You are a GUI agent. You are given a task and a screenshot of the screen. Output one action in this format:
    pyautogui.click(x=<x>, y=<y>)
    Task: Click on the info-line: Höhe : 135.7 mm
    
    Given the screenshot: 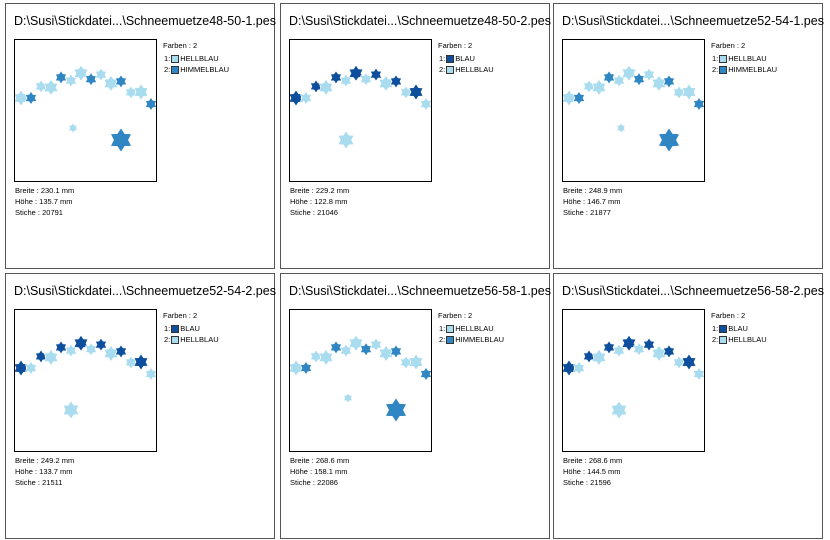 What is the action you would take?
    pyautogui.click(x=44, y=201)
    